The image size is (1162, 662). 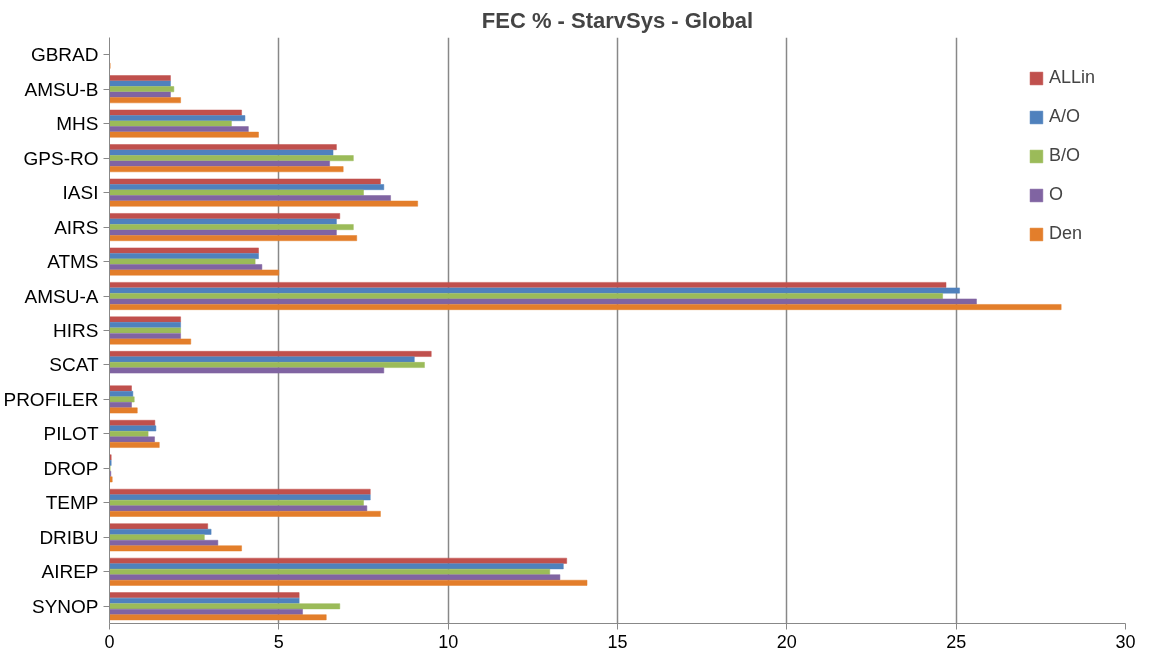 I want to click on legend-label: B/O, so click(x=1064, y=155).